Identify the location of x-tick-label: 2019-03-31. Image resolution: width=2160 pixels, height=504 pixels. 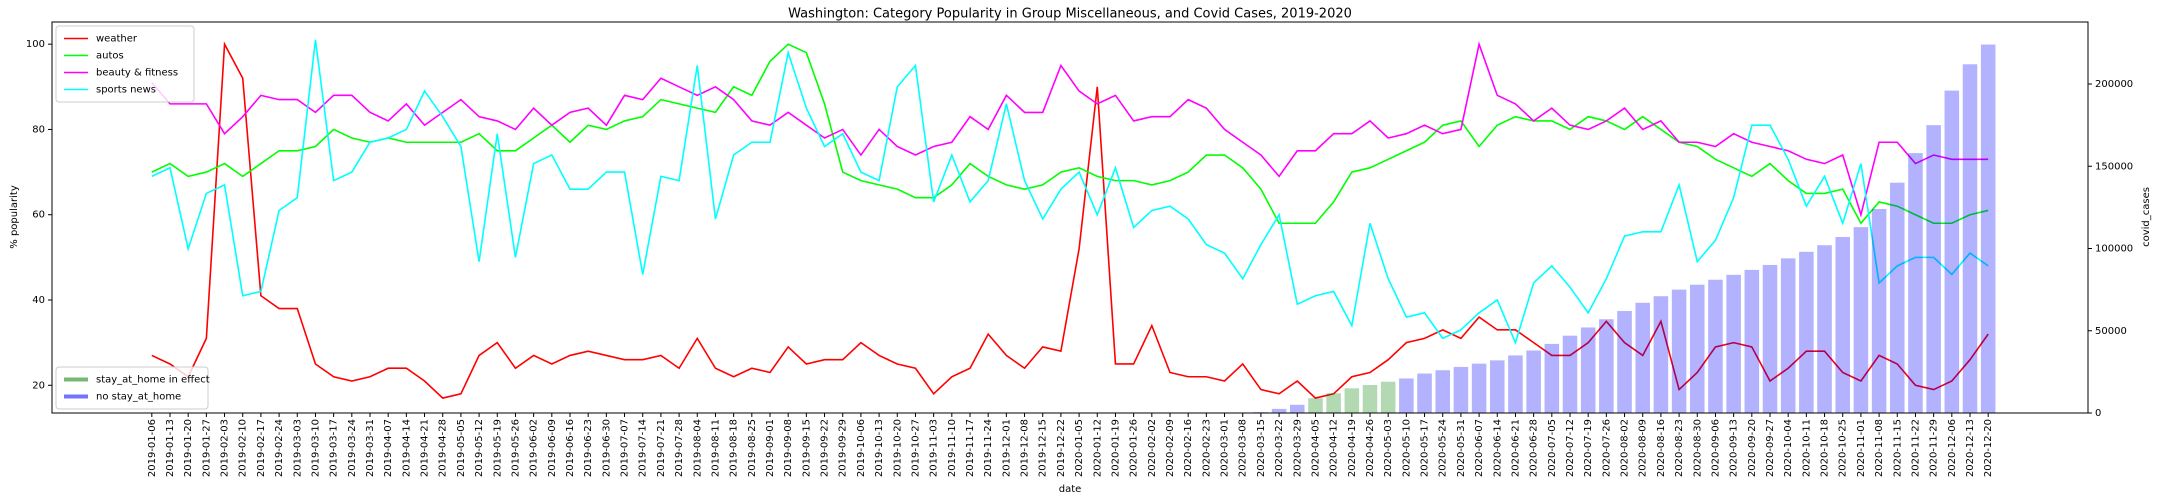
(370, 448).